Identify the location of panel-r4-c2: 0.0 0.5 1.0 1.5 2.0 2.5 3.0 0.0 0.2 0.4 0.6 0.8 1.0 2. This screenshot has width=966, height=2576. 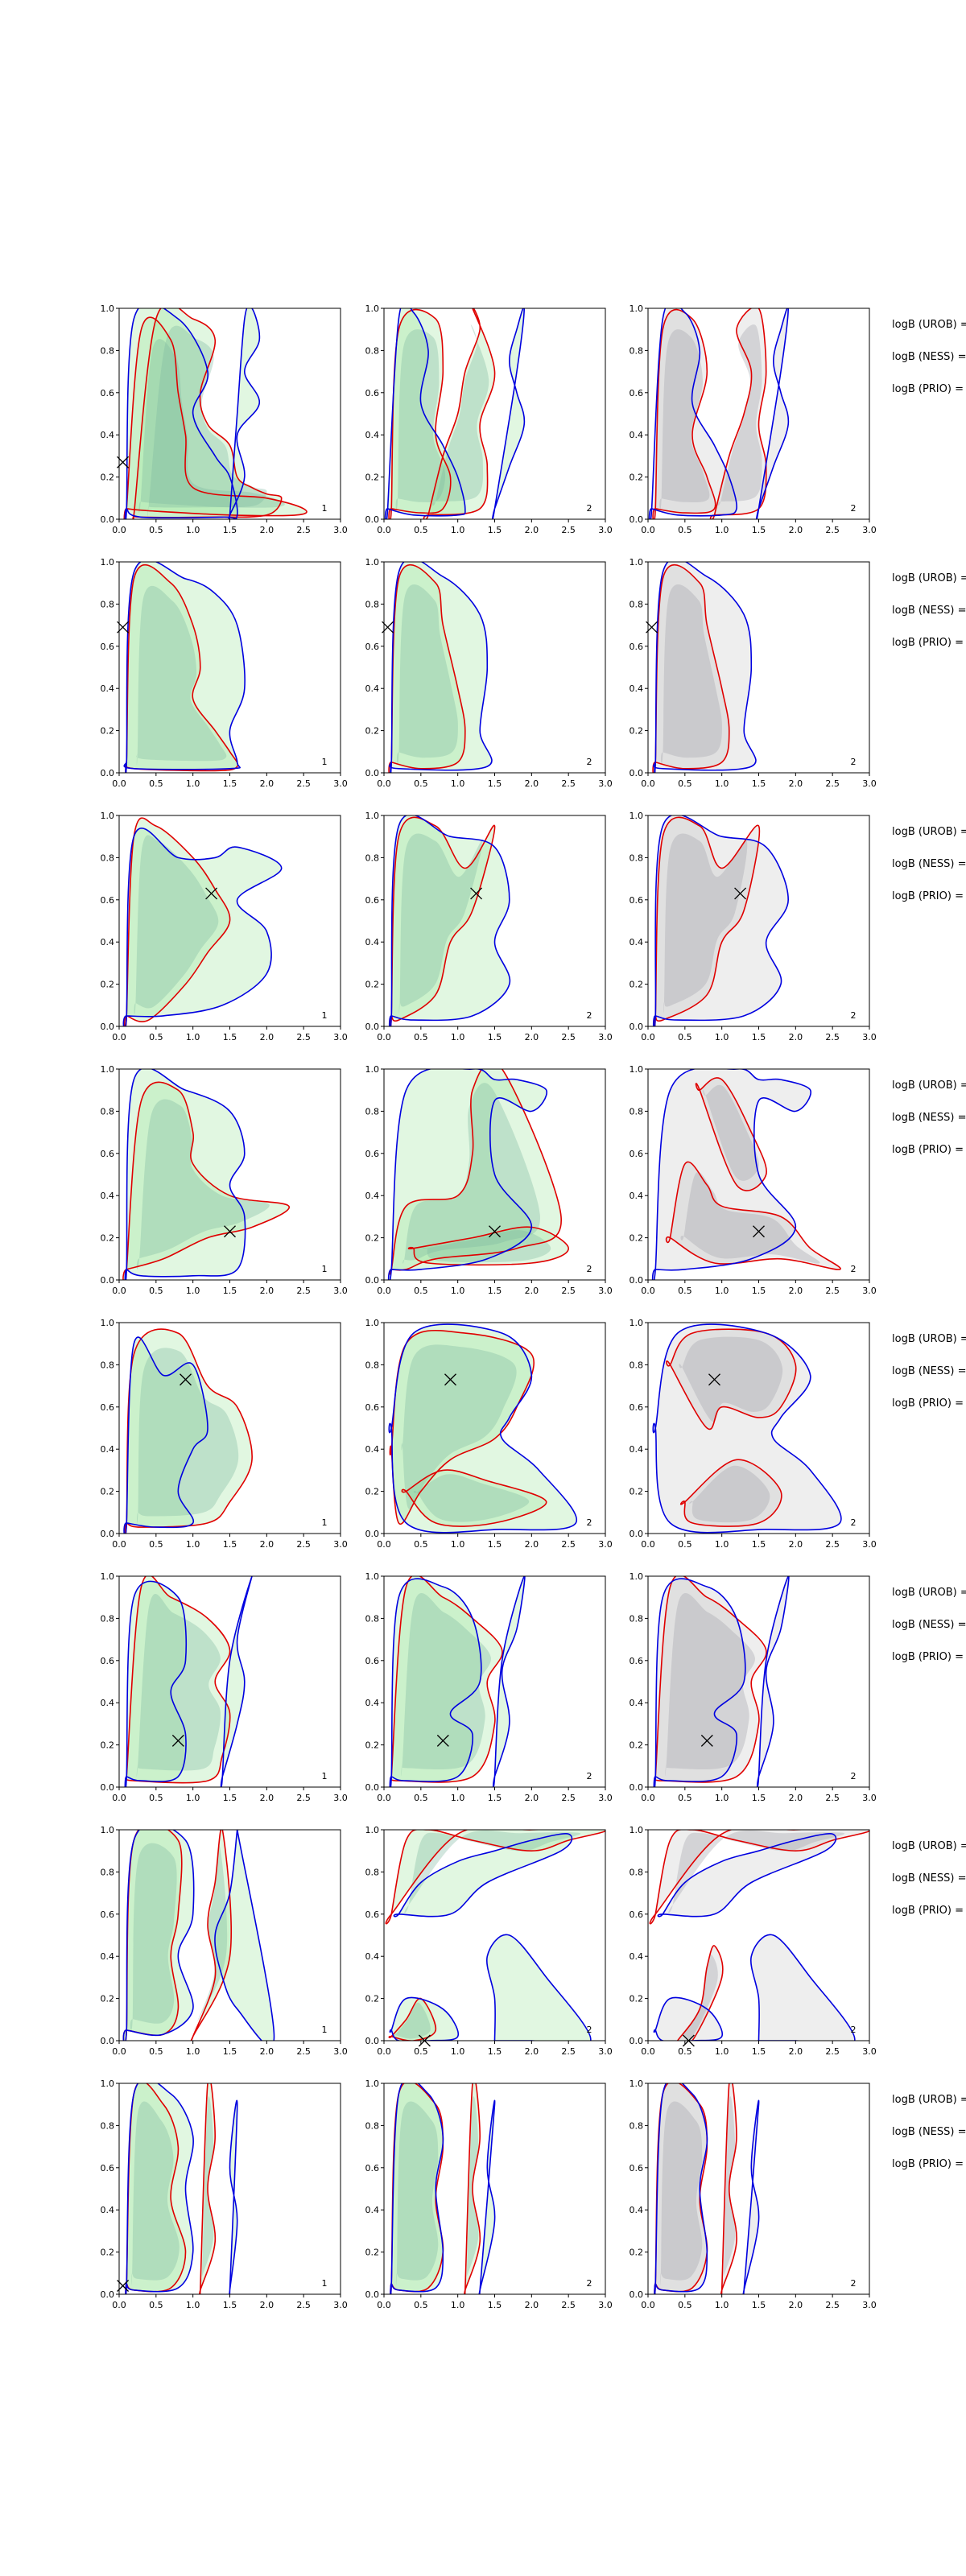
(489, 1180).